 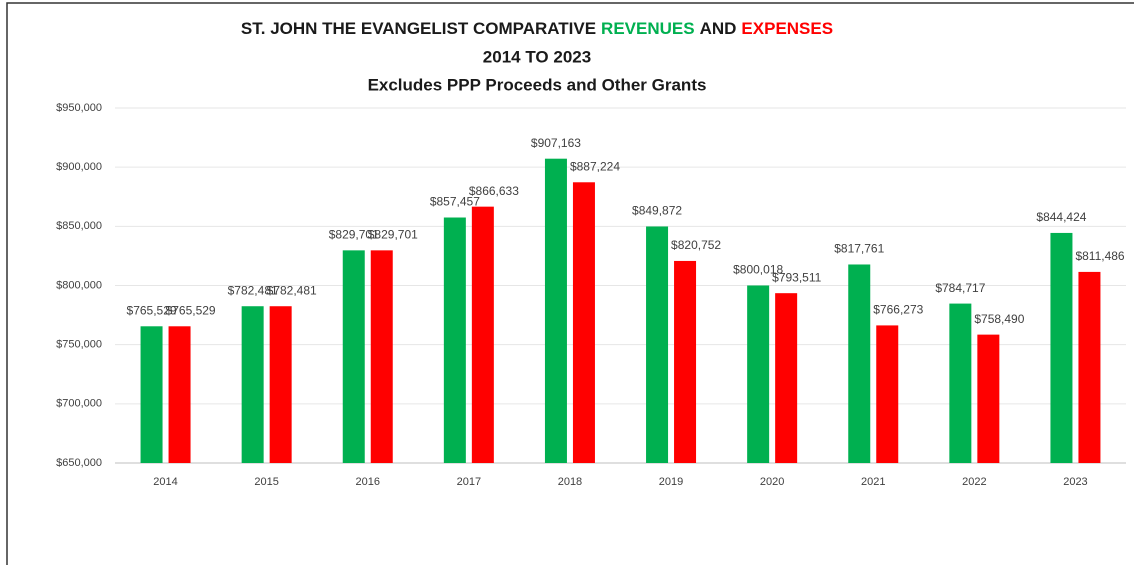 I want to click on value-label: $820,752, so click(x=696, y=245).